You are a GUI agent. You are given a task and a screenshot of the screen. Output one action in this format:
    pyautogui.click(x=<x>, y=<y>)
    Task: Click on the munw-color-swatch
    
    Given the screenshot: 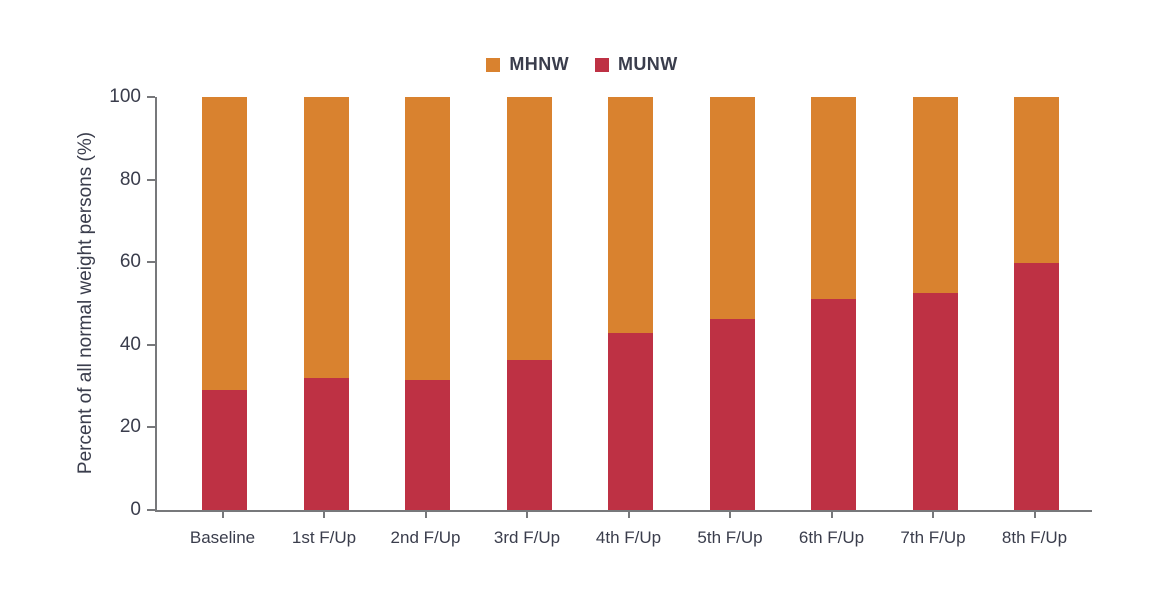 What is the action you would take?
    pyautogui.click(x=602, y=64)
    